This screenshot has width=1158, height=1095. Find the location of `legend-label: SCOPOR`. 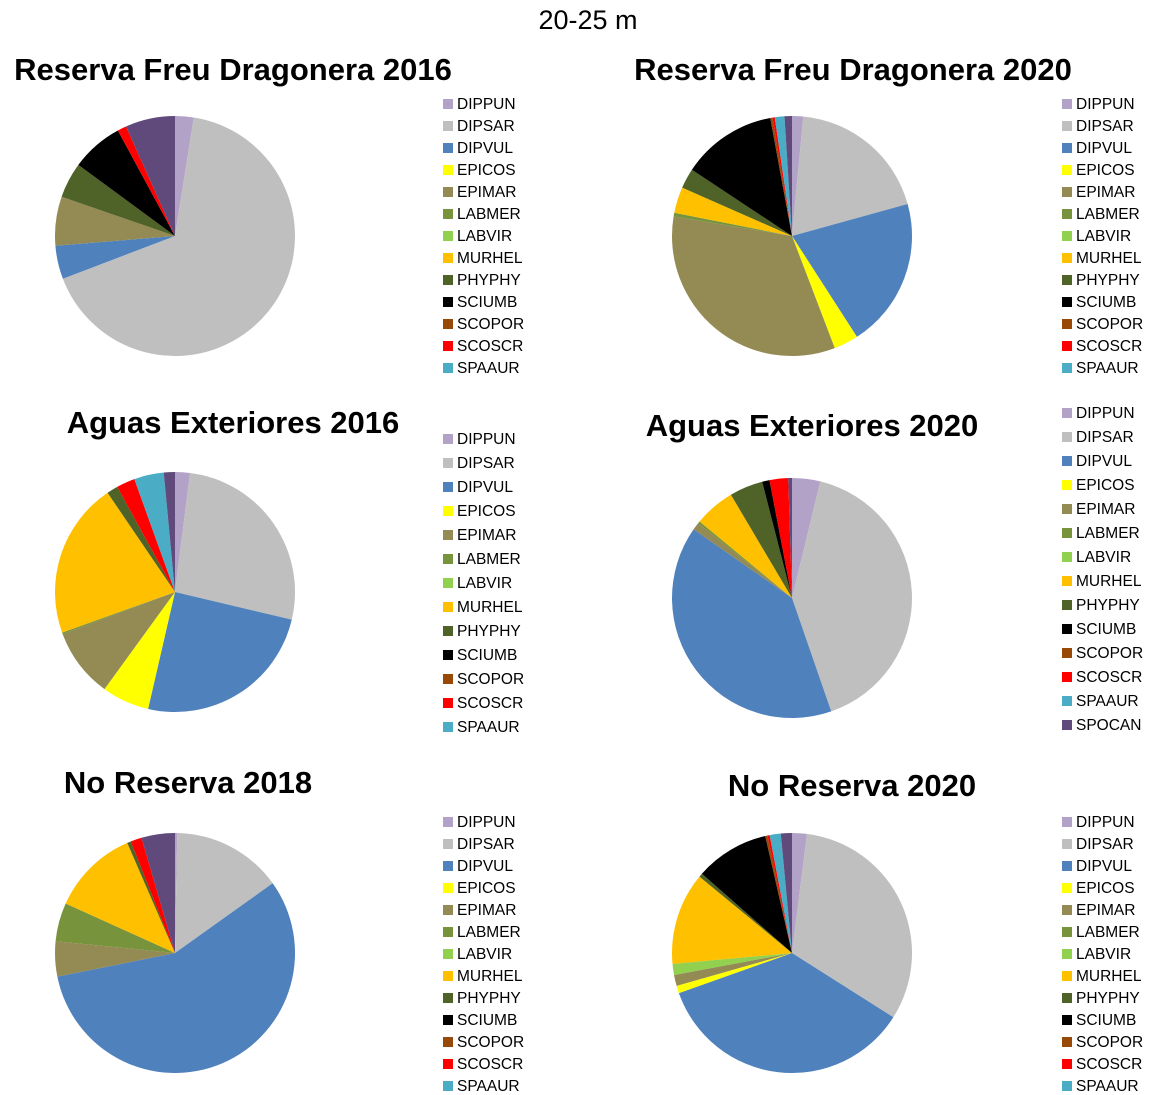

legend-label: SCOPOR is located at coordinates (490, 1042).